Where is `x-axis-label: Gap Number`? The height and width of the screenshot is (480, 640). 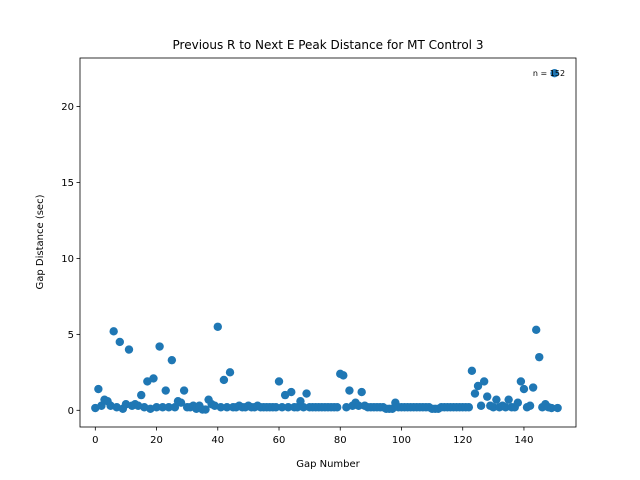
x-axis-label: Gap Number is located at coordinates (328, 464).